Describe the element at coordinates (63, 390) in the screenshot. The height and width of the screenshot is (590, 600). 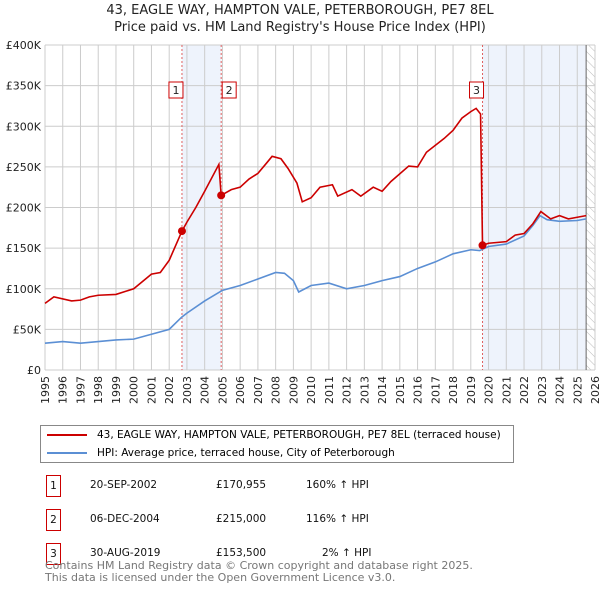
I see `x-tick-label: 1996` at that location.